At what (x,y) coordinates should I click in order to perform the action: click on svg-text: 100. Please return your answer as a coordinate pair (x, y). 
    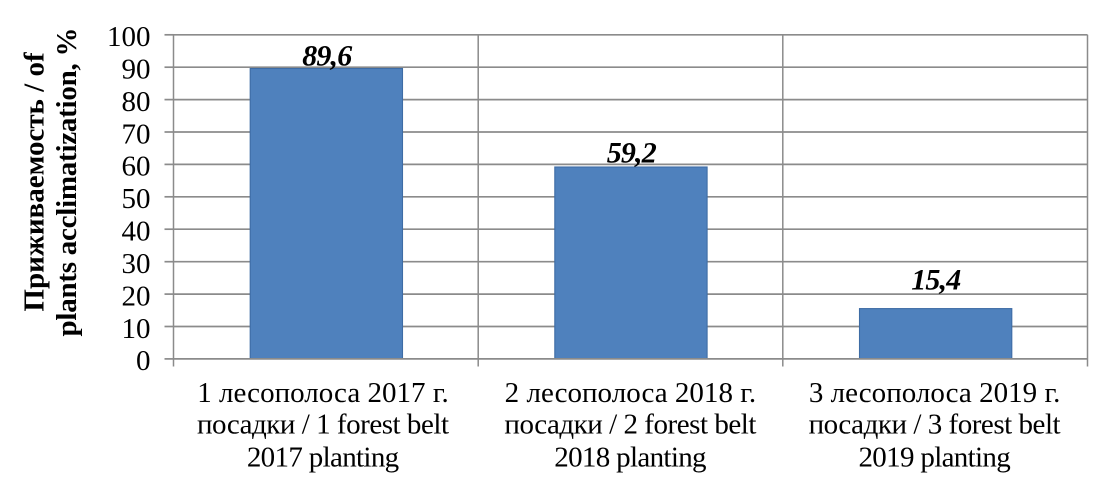
    Looking at the image, I should click on (129, 37).